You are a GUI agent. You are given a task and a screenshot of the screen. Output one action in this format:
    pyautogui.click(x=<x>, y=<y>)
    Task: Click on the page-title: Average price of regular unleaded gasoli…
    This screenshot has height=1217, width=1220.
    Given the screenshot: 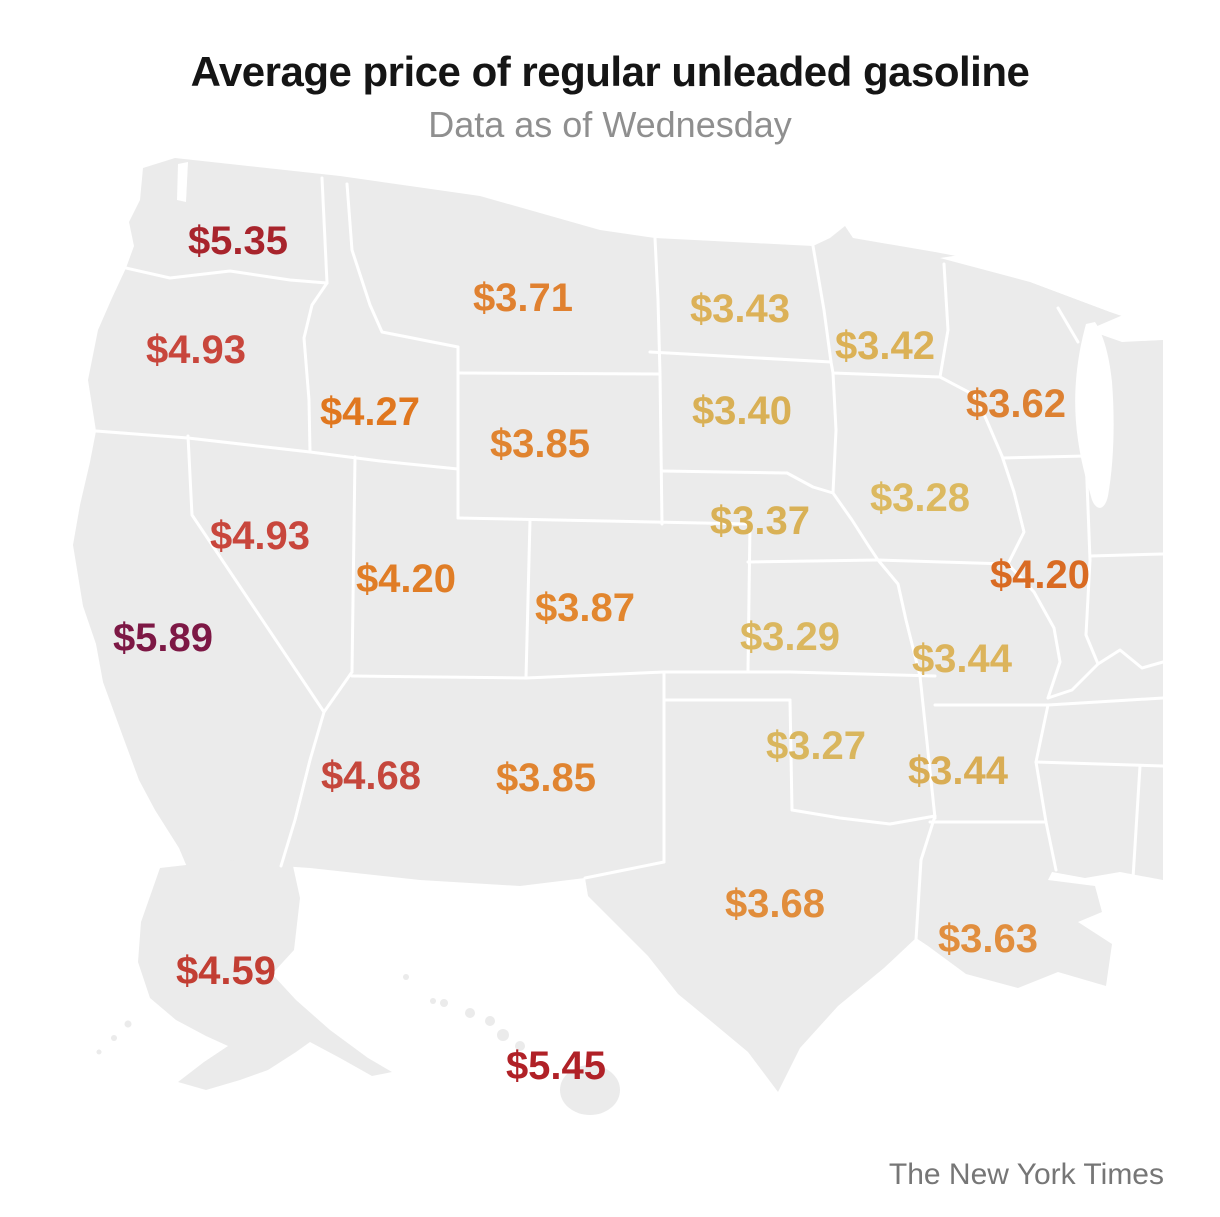 What is the action you would take?
    pyautogui.click(x=610, y=71)
    